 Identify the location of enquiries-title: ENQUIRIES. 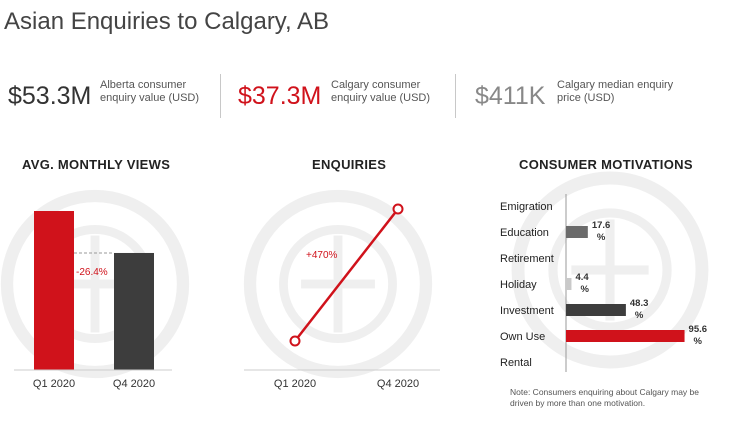
(349, 164).